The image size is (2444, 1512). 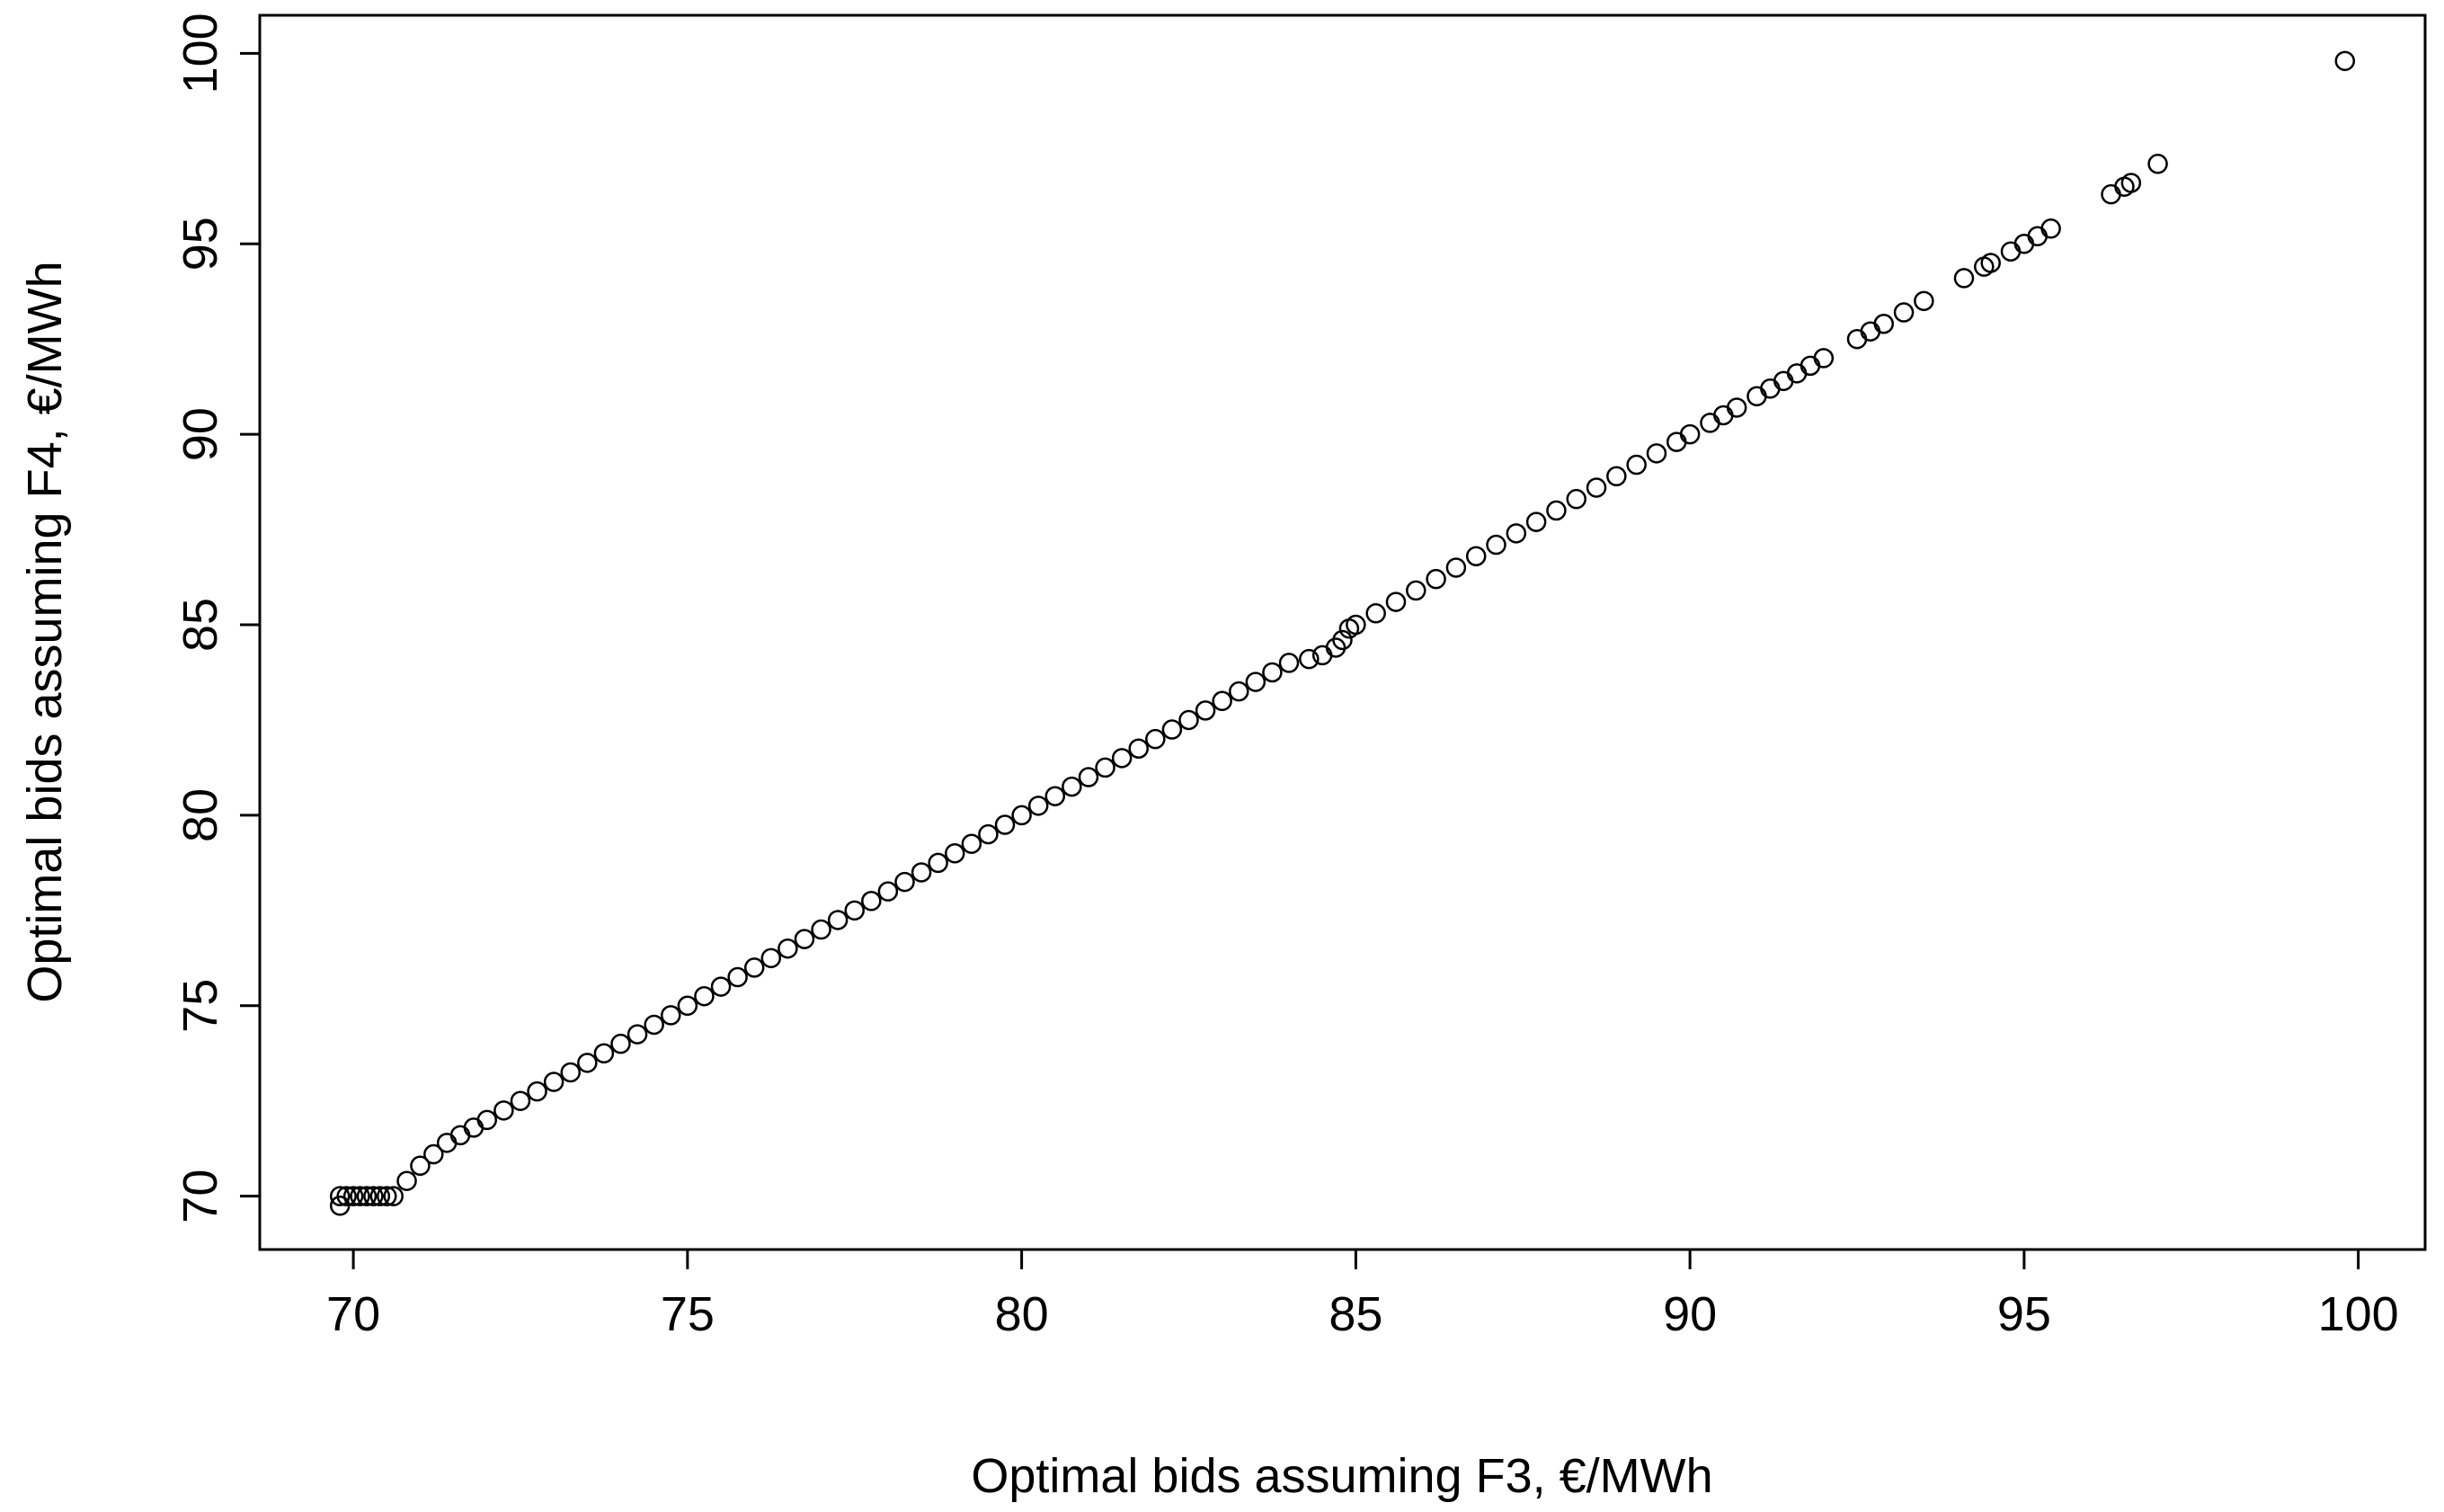 What do you see at coordinates (45, 631) in the screenshot?
I see `y-axis-label: Optimal bids assuming F4, €/MWh` at bounding box center [45, 631].